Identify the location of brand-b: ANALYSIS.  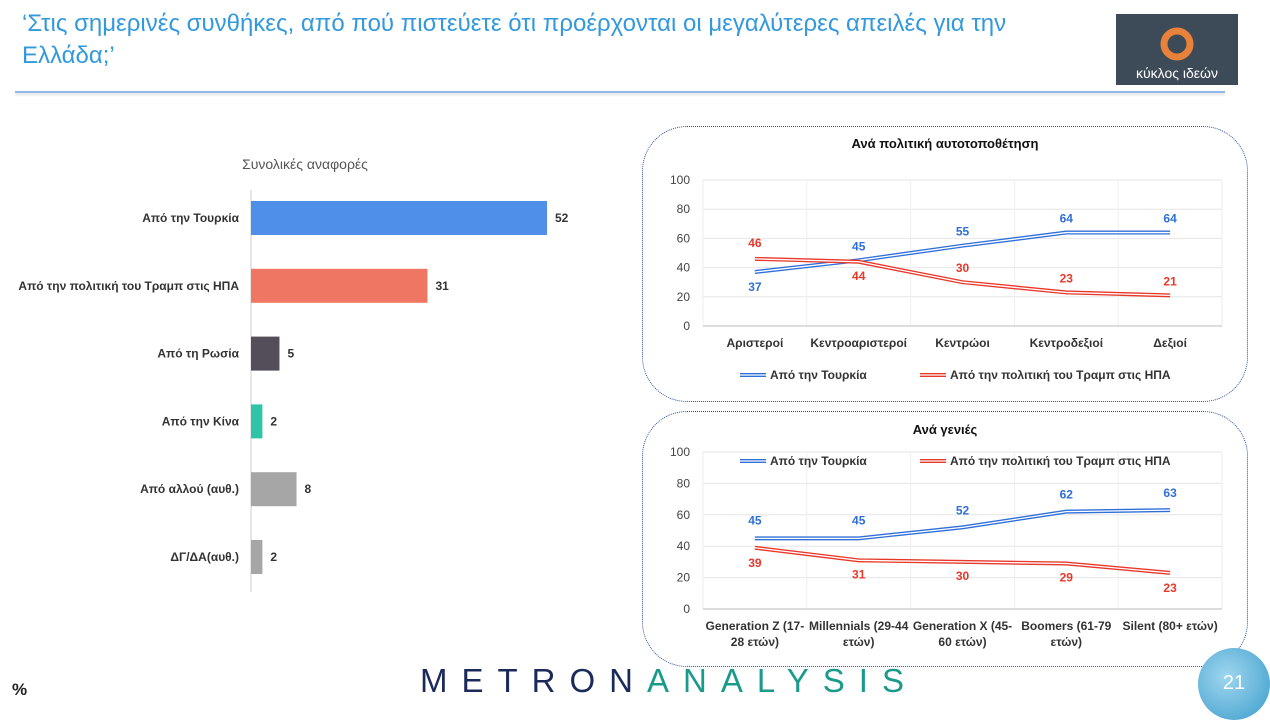
(782, 680).